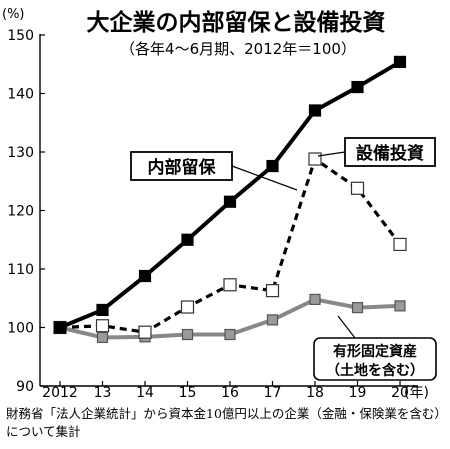  Describe the element at coordinates (400, 392) in the screenshot. I see `x-tick-label: 20` at that location.